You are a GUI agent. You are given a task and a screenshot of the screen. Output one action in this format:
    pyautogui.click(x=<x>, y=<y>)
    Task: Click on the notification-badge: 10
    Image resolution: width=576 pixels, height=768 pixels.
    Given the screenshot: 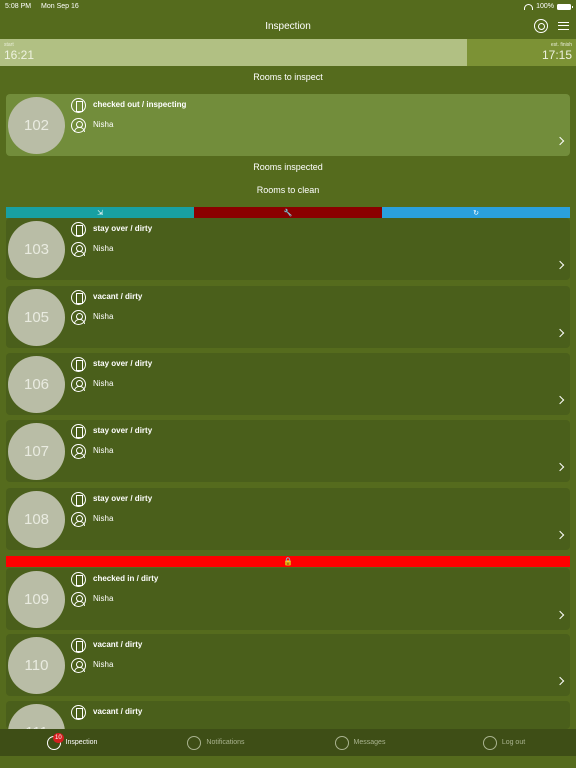 What is the action you would take?
    pyautogui.click(x=58, y=738)
    